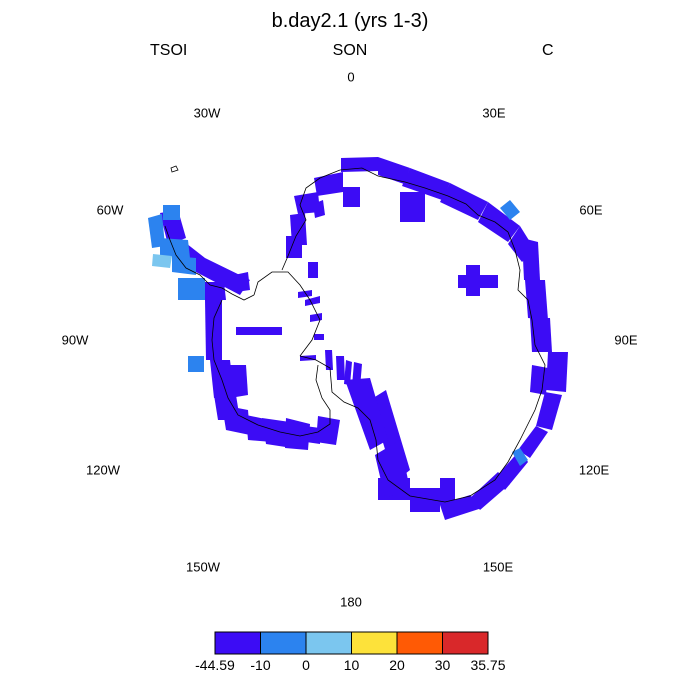  What do you see at coordinates (498, 567) in the screenshot?
I see `lon-label-150e: 150E` at bounding box center [498, 567].